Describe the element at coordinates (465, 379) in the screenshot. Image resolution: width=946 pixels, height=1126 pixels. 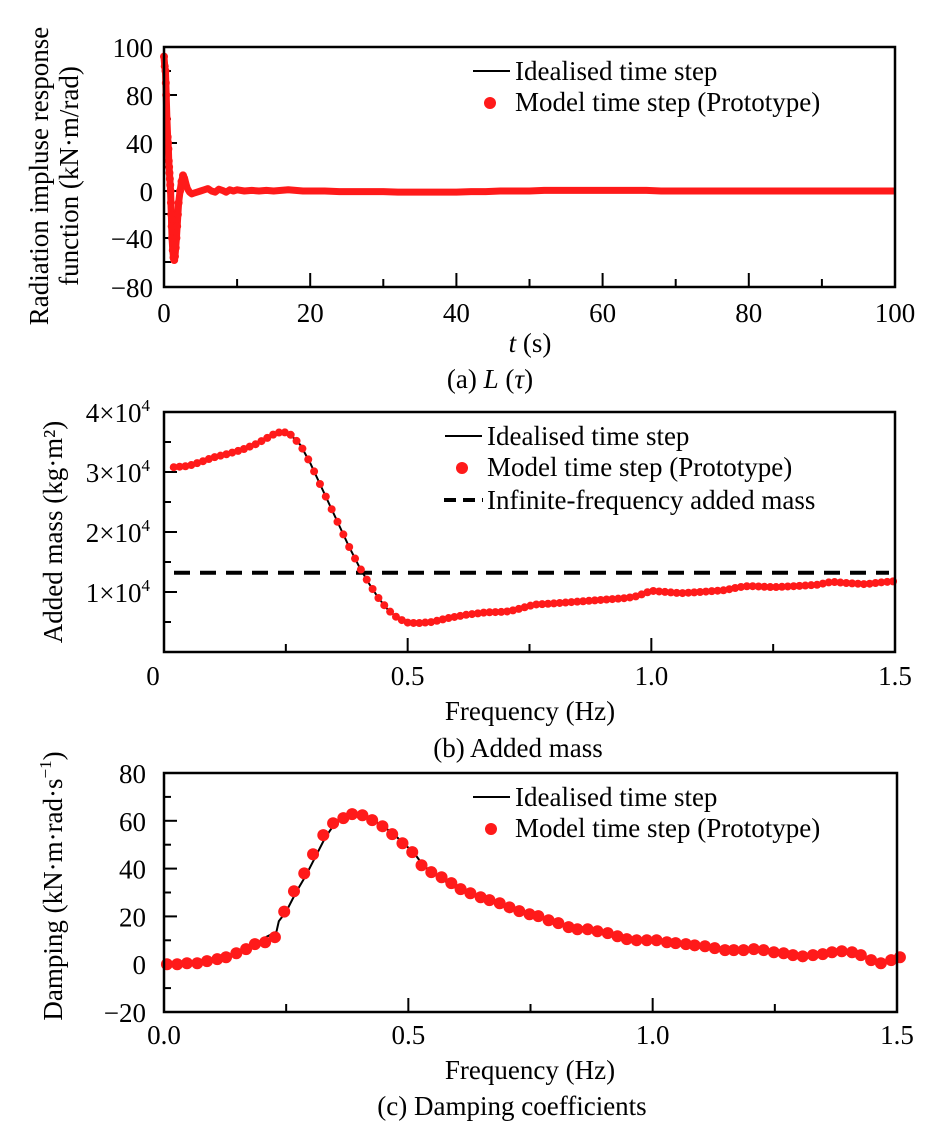
I see `caption-prefix: (a)` at that location.